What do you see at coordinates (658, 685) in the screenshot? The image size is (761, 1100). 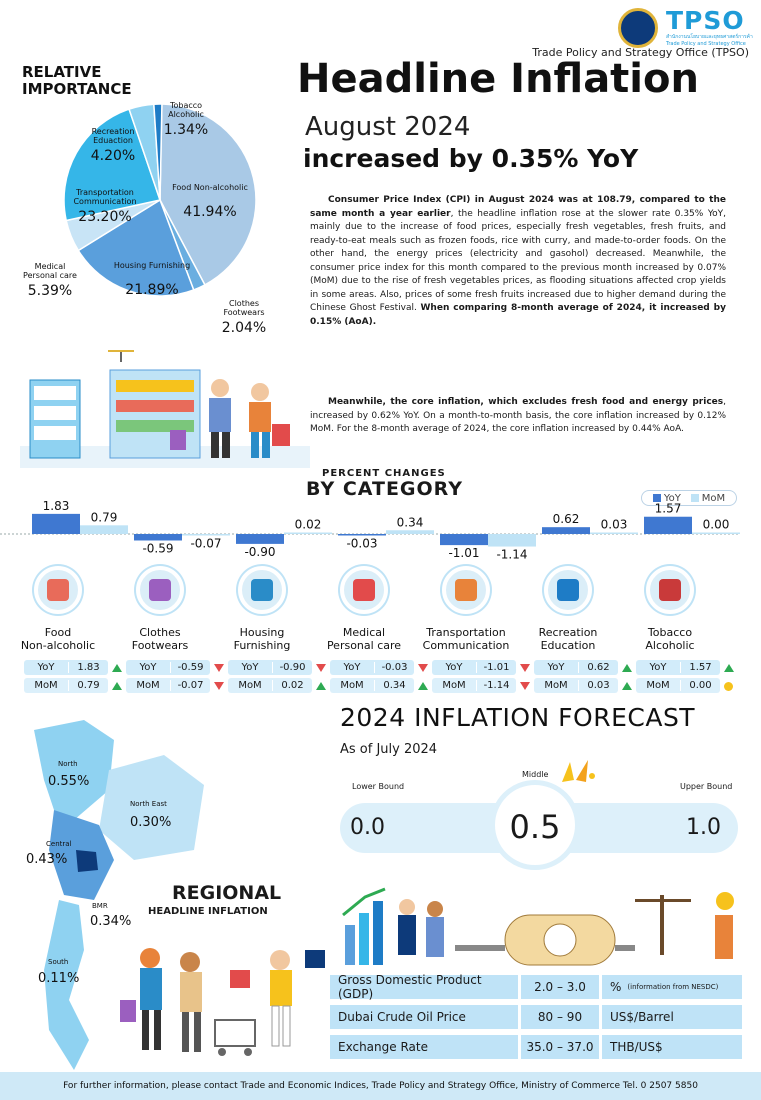 I see `category-mom-label-6: MoM` at bounding box center [658, 685].